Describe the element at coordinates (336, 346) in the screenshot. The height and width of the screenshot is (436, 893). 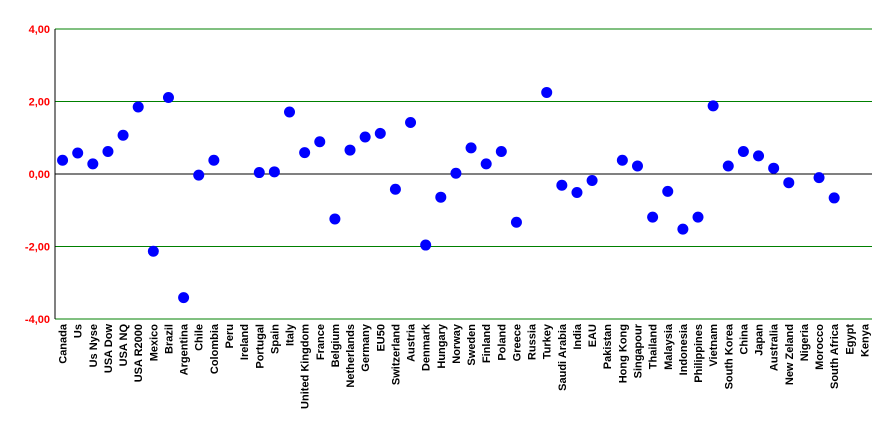
I see `x-tick-label: Belgium` at that location.